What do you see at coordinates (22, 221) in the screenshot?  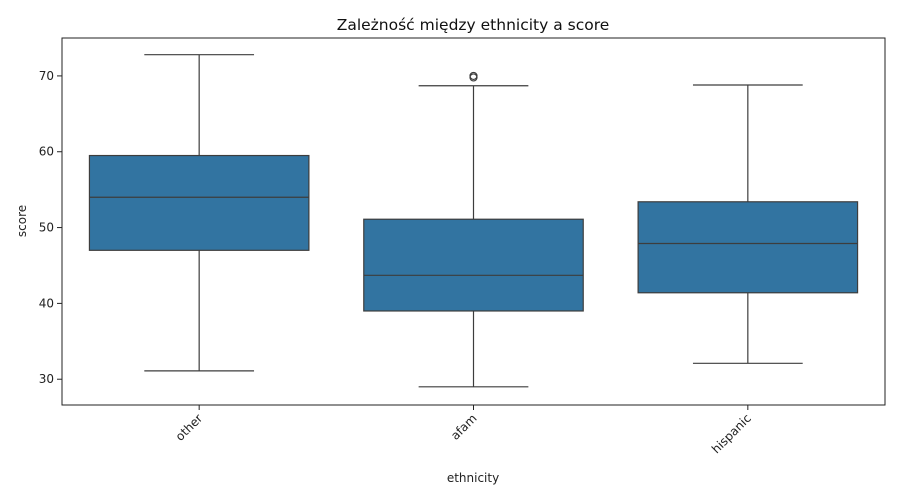 I see `y-axis-label: score` at bounding box center [22, 221].